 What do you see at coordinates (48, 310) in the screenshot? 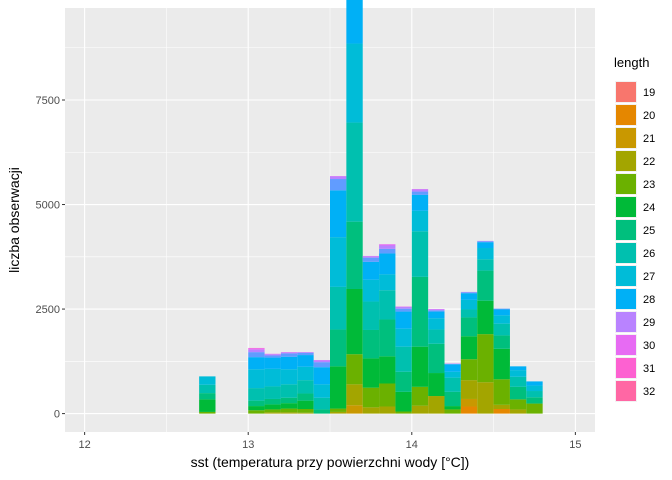
I see `y-tick-label: 2500` at bounding box center [48, 310].